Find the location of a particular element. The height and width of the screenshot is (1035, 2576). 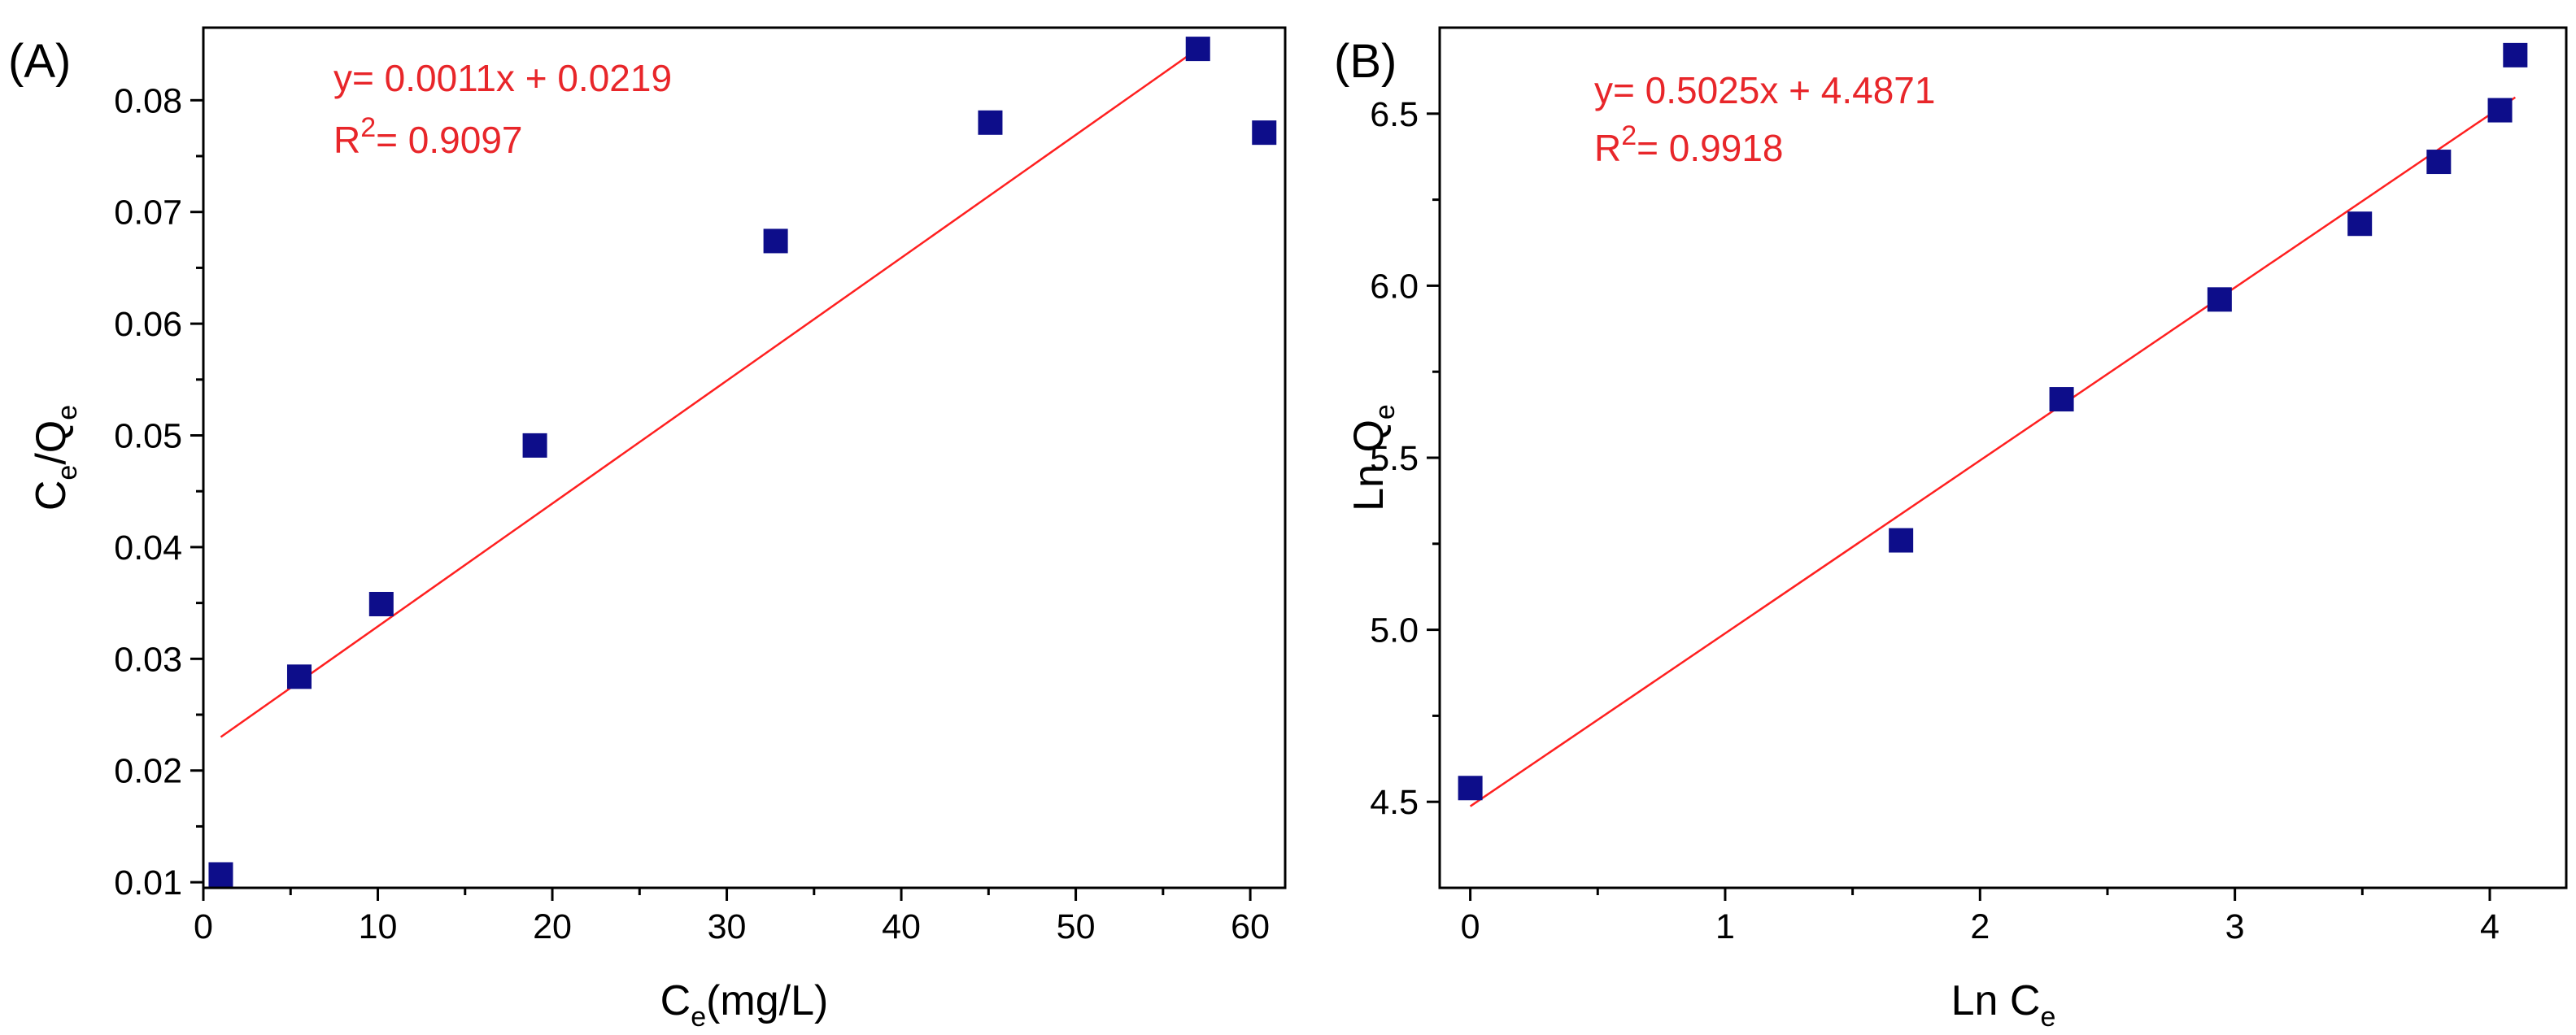

panel-a-label: (A) is located at coordinates (39, 61).